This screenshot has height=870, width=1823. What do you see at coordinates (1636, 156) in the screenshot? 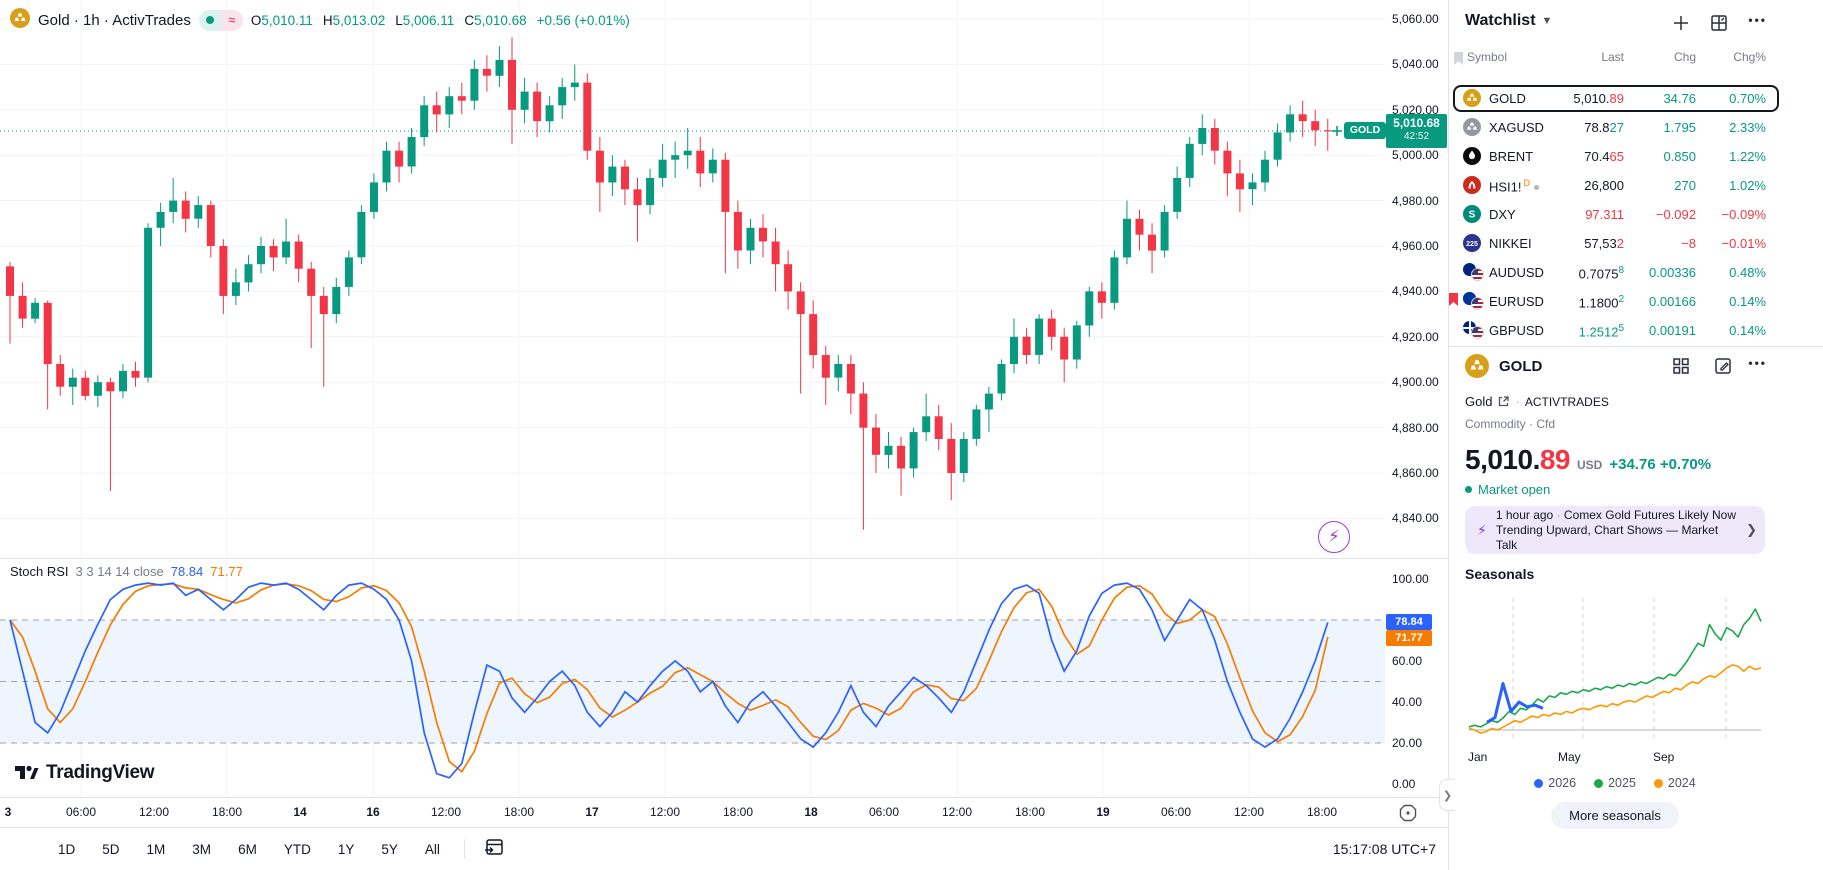
I see `watchlist-row-brent: BRENT 70.465 0.850 1.22%` at bounding box center [1636, 156].